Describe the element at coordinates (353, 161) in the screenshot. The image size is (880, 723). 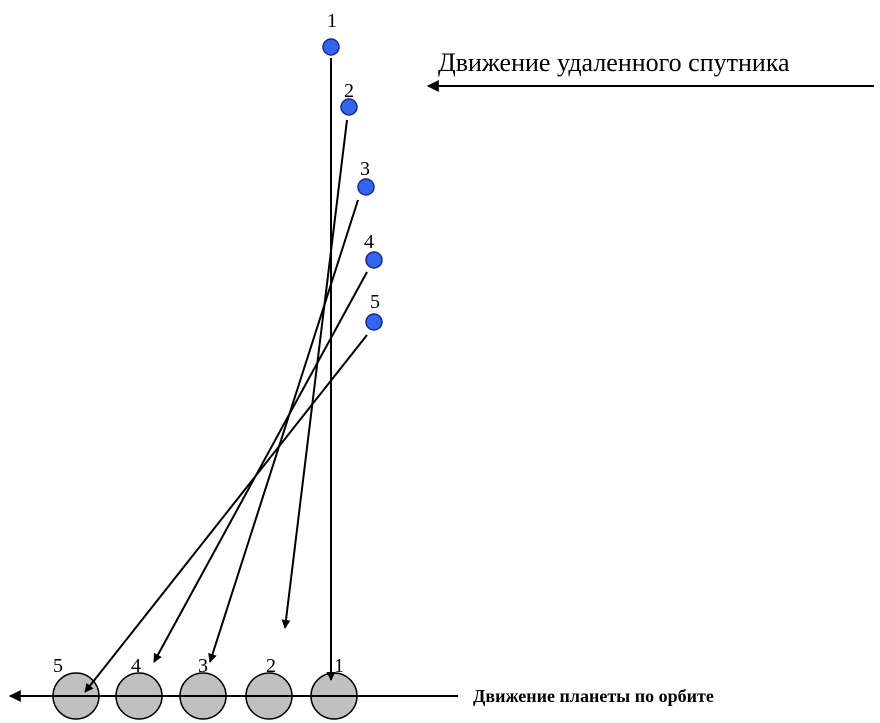
I see `satellite-labels: 1 2 3 4 5` at that location.